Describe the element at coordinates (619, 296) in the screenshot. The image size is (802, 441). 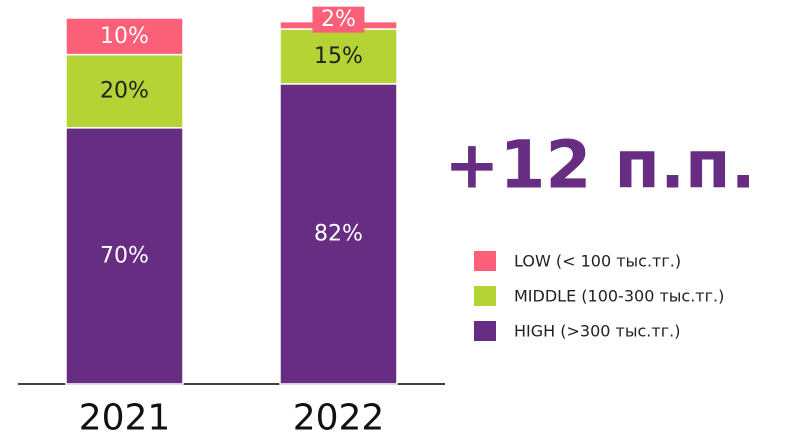
I see `legend-label: MIDDLE (100-300 тыс.тг.)` at that location.